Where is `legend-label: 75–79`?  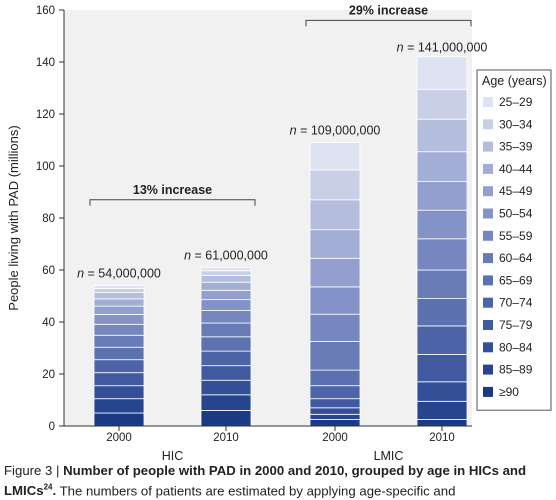 legend-label: 75–79 is located at coordinates (516, 325).